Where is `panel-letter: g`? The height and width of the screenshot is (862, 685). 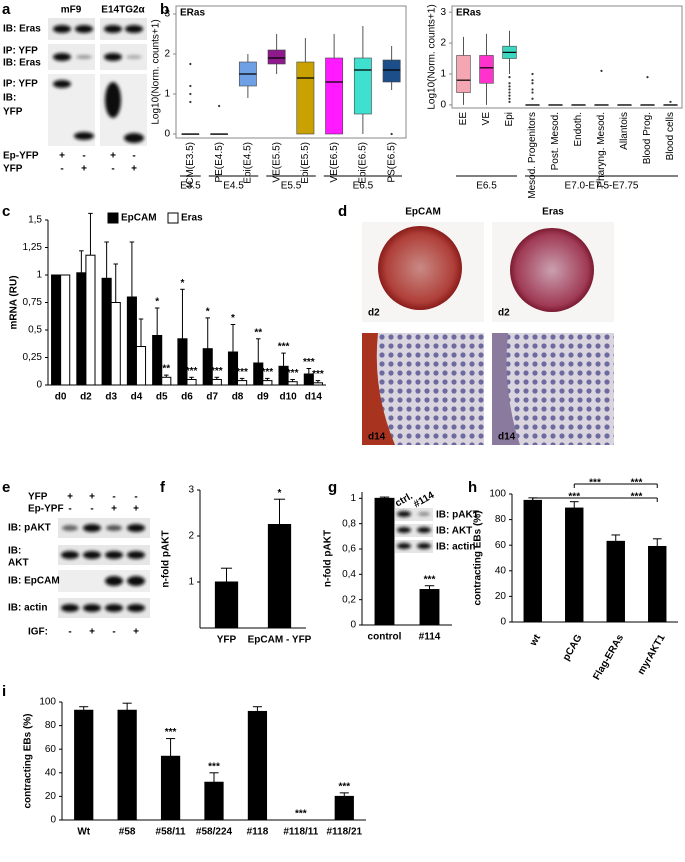 panel-letter: g is located at coordinates (332, 487).